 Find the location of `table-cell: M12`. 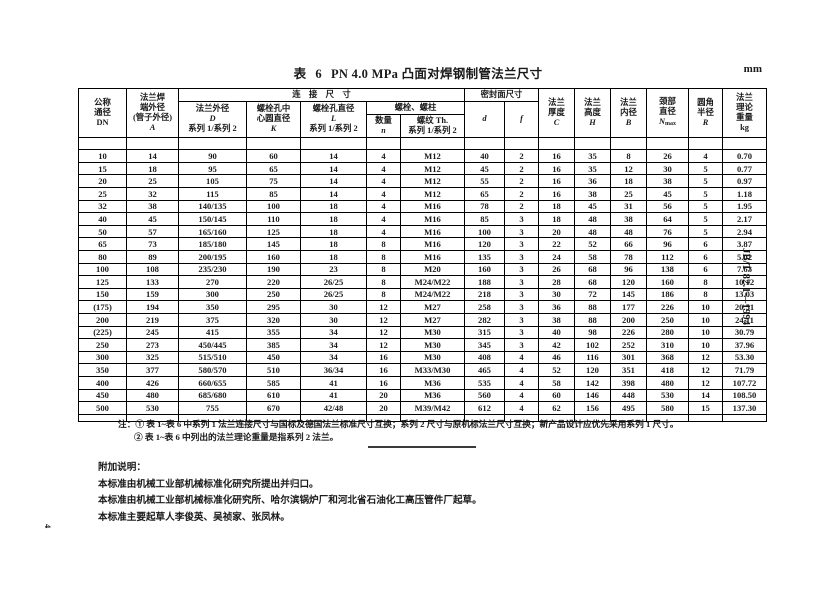

table-cell: M12 is located at coordinates (432, 194).